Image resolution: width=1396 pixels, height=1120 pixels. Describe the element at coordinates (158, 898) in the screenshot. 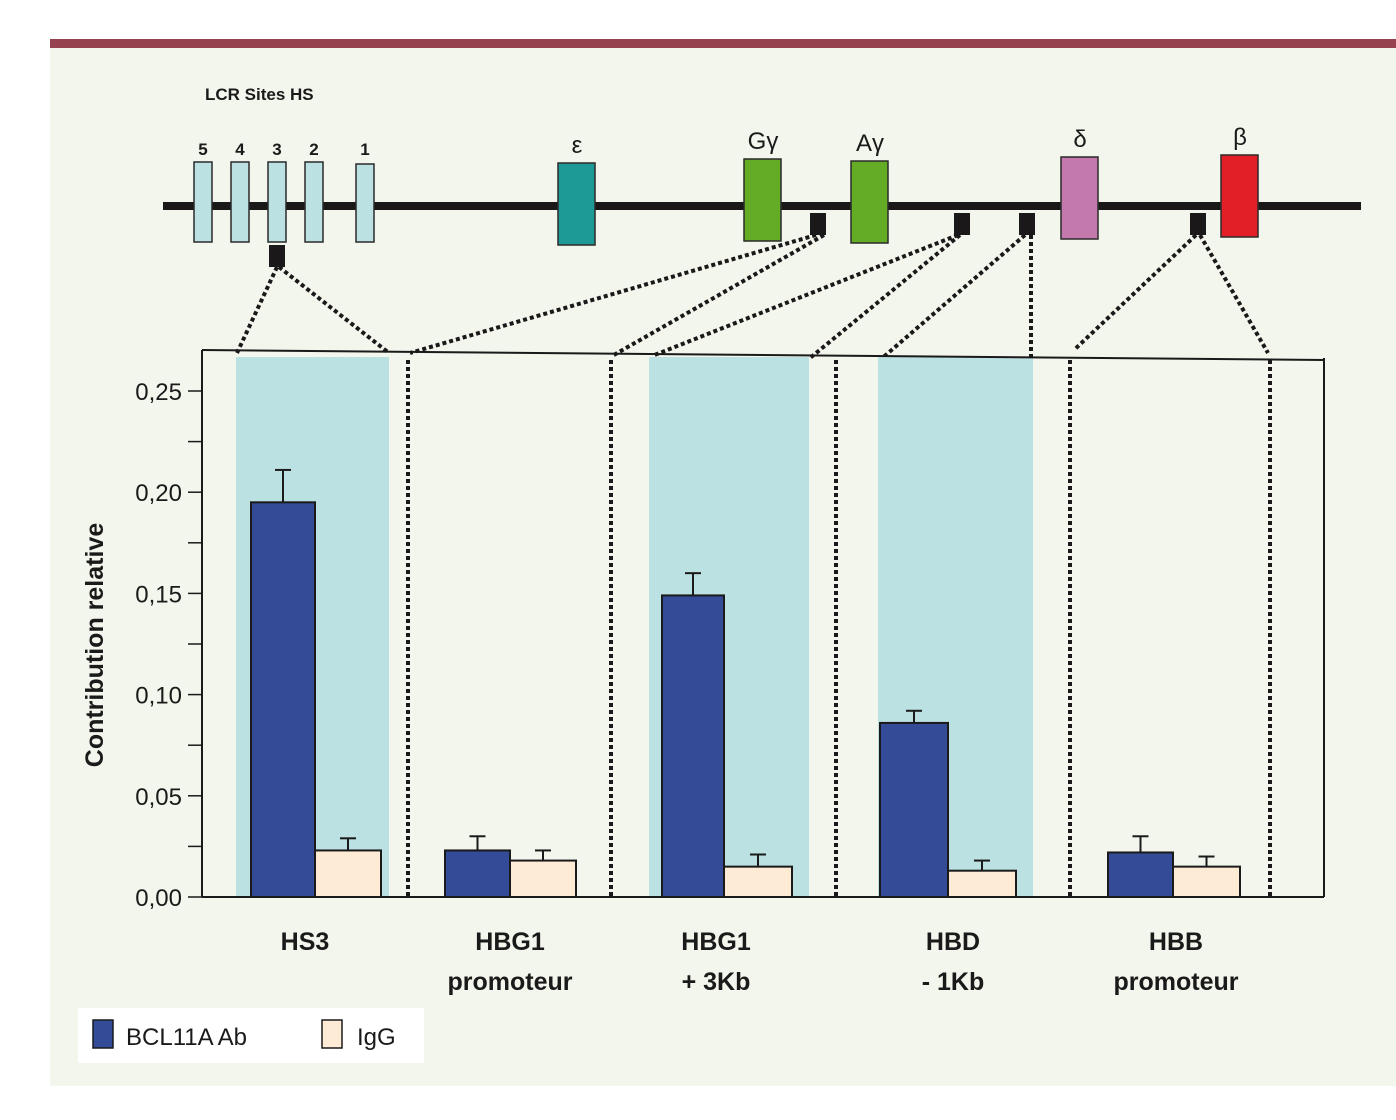

I see `y-tick-label: 0,00` at that location.